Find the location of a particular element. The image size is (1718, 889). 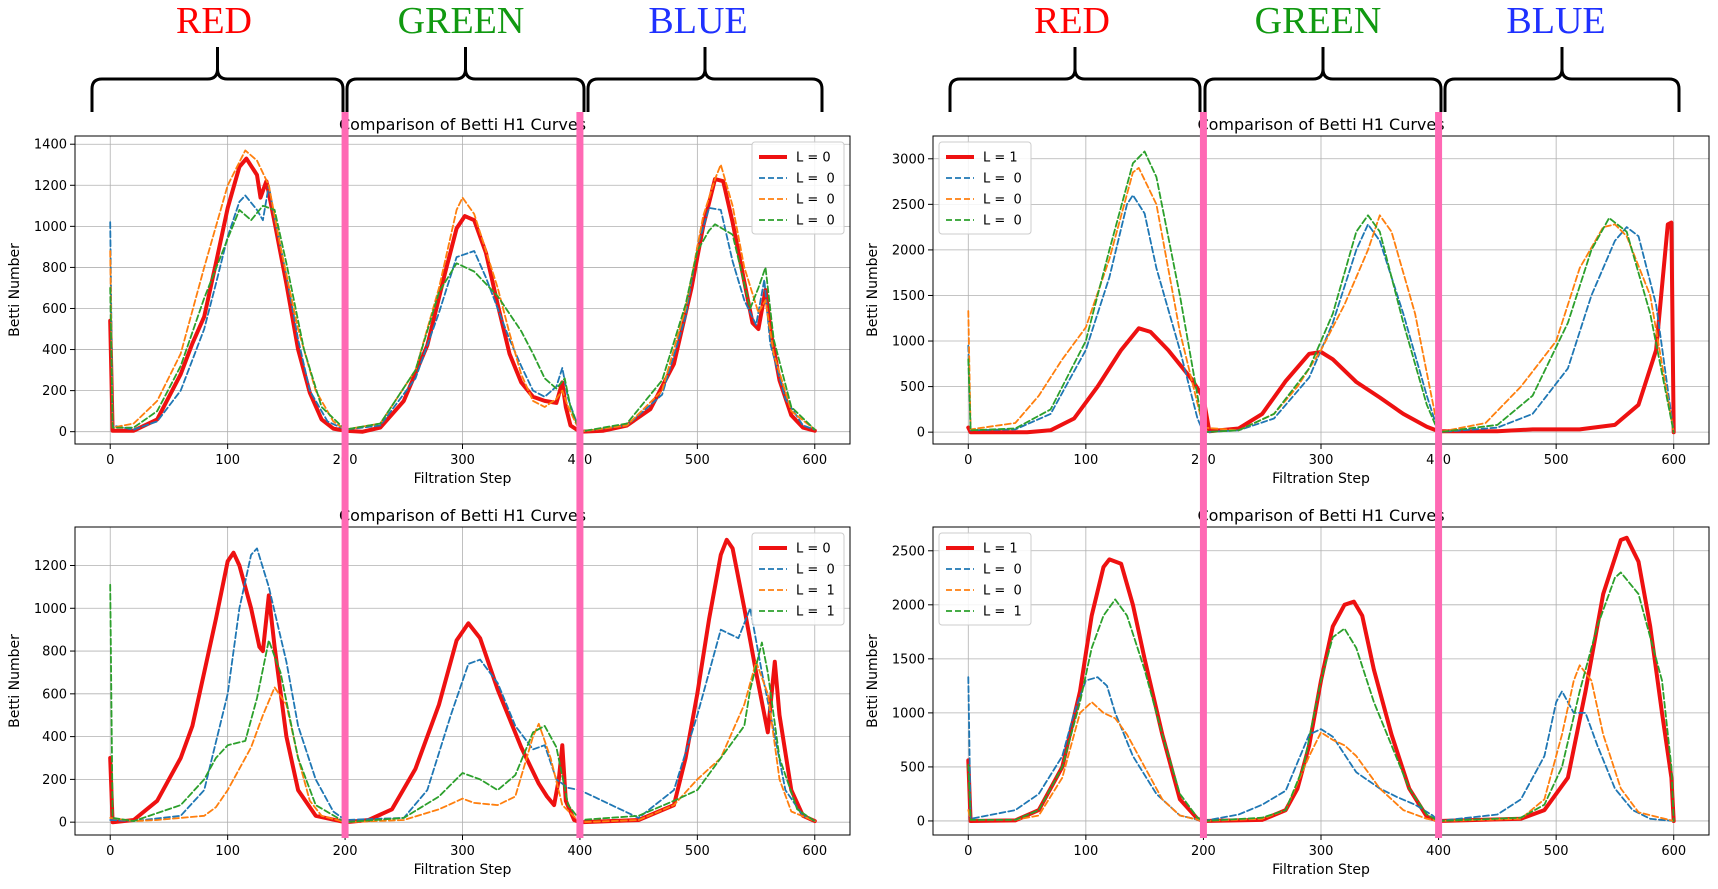

right-channel-label-green: GREEN is located at coordinates (1318, 21).